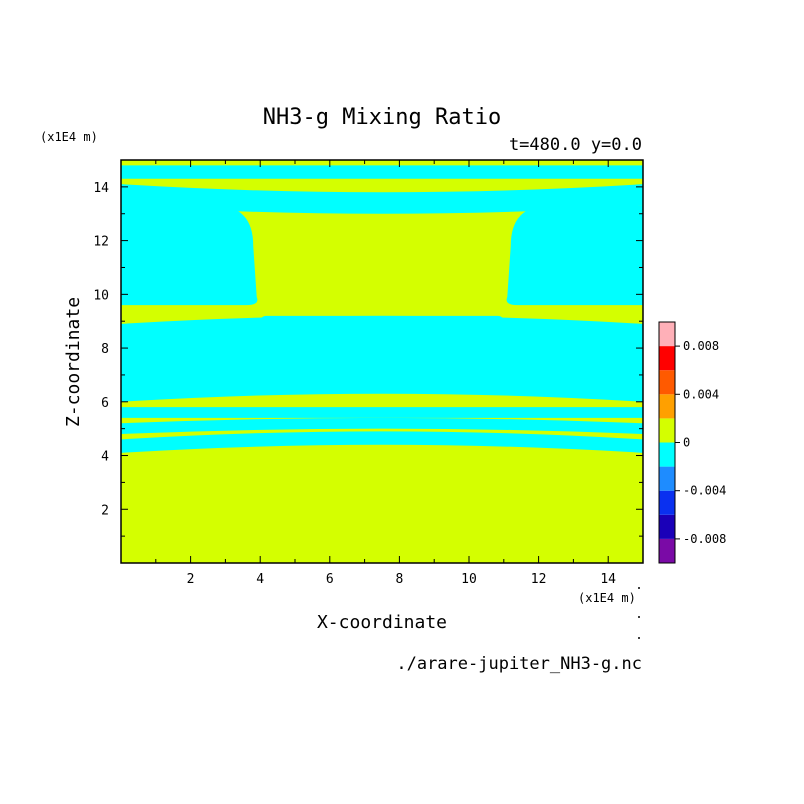 This screenshot has height=804, width=804. Describe the element at coordinates (686, 443) in the screenshot. I see `colorbar-tick-label: 0` at that location.